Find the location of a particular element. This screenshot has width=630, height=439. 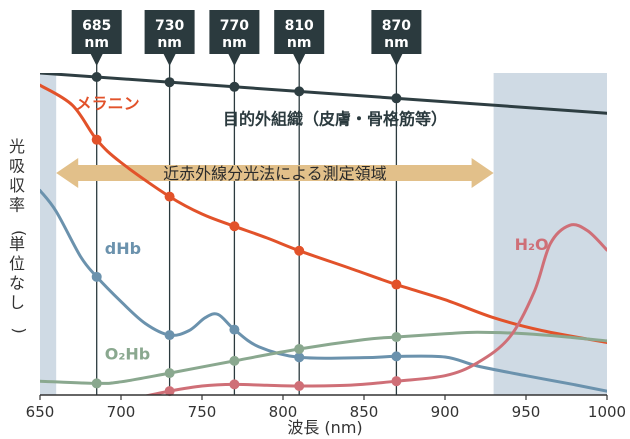

measurement-range-label: 近赤外線分光法による測定領域 is located at coordinates (275, 173).